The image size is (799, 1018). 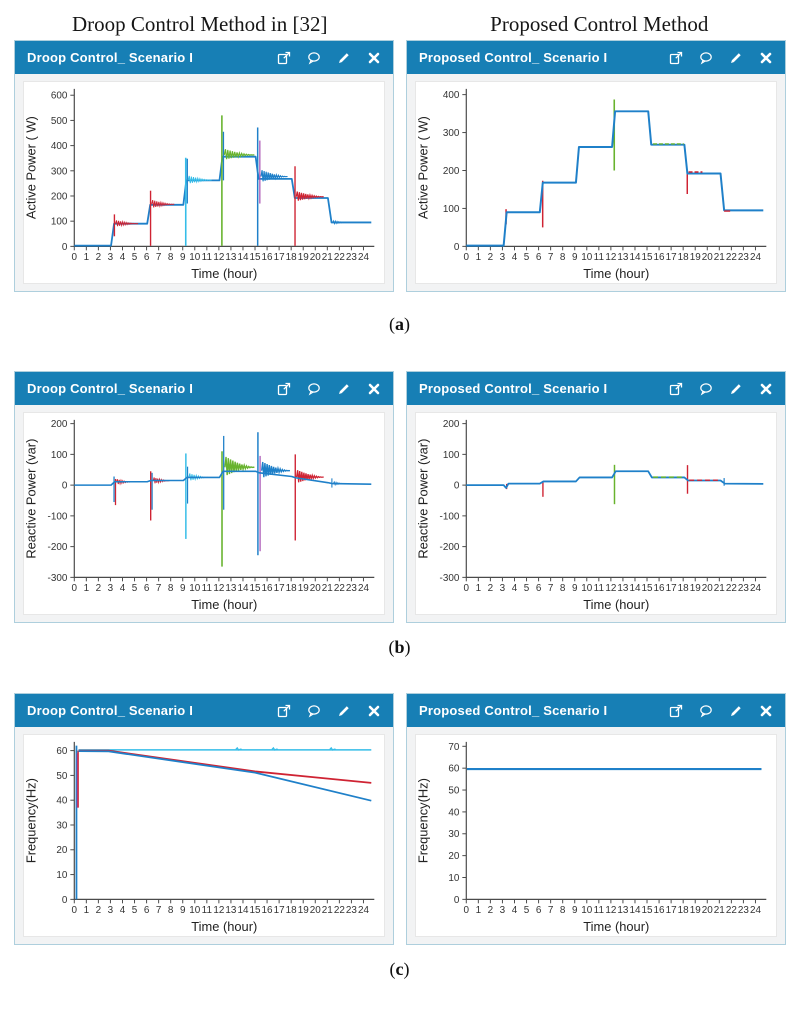 I want to click on svg-text: 10, so click(x=62, y=875).